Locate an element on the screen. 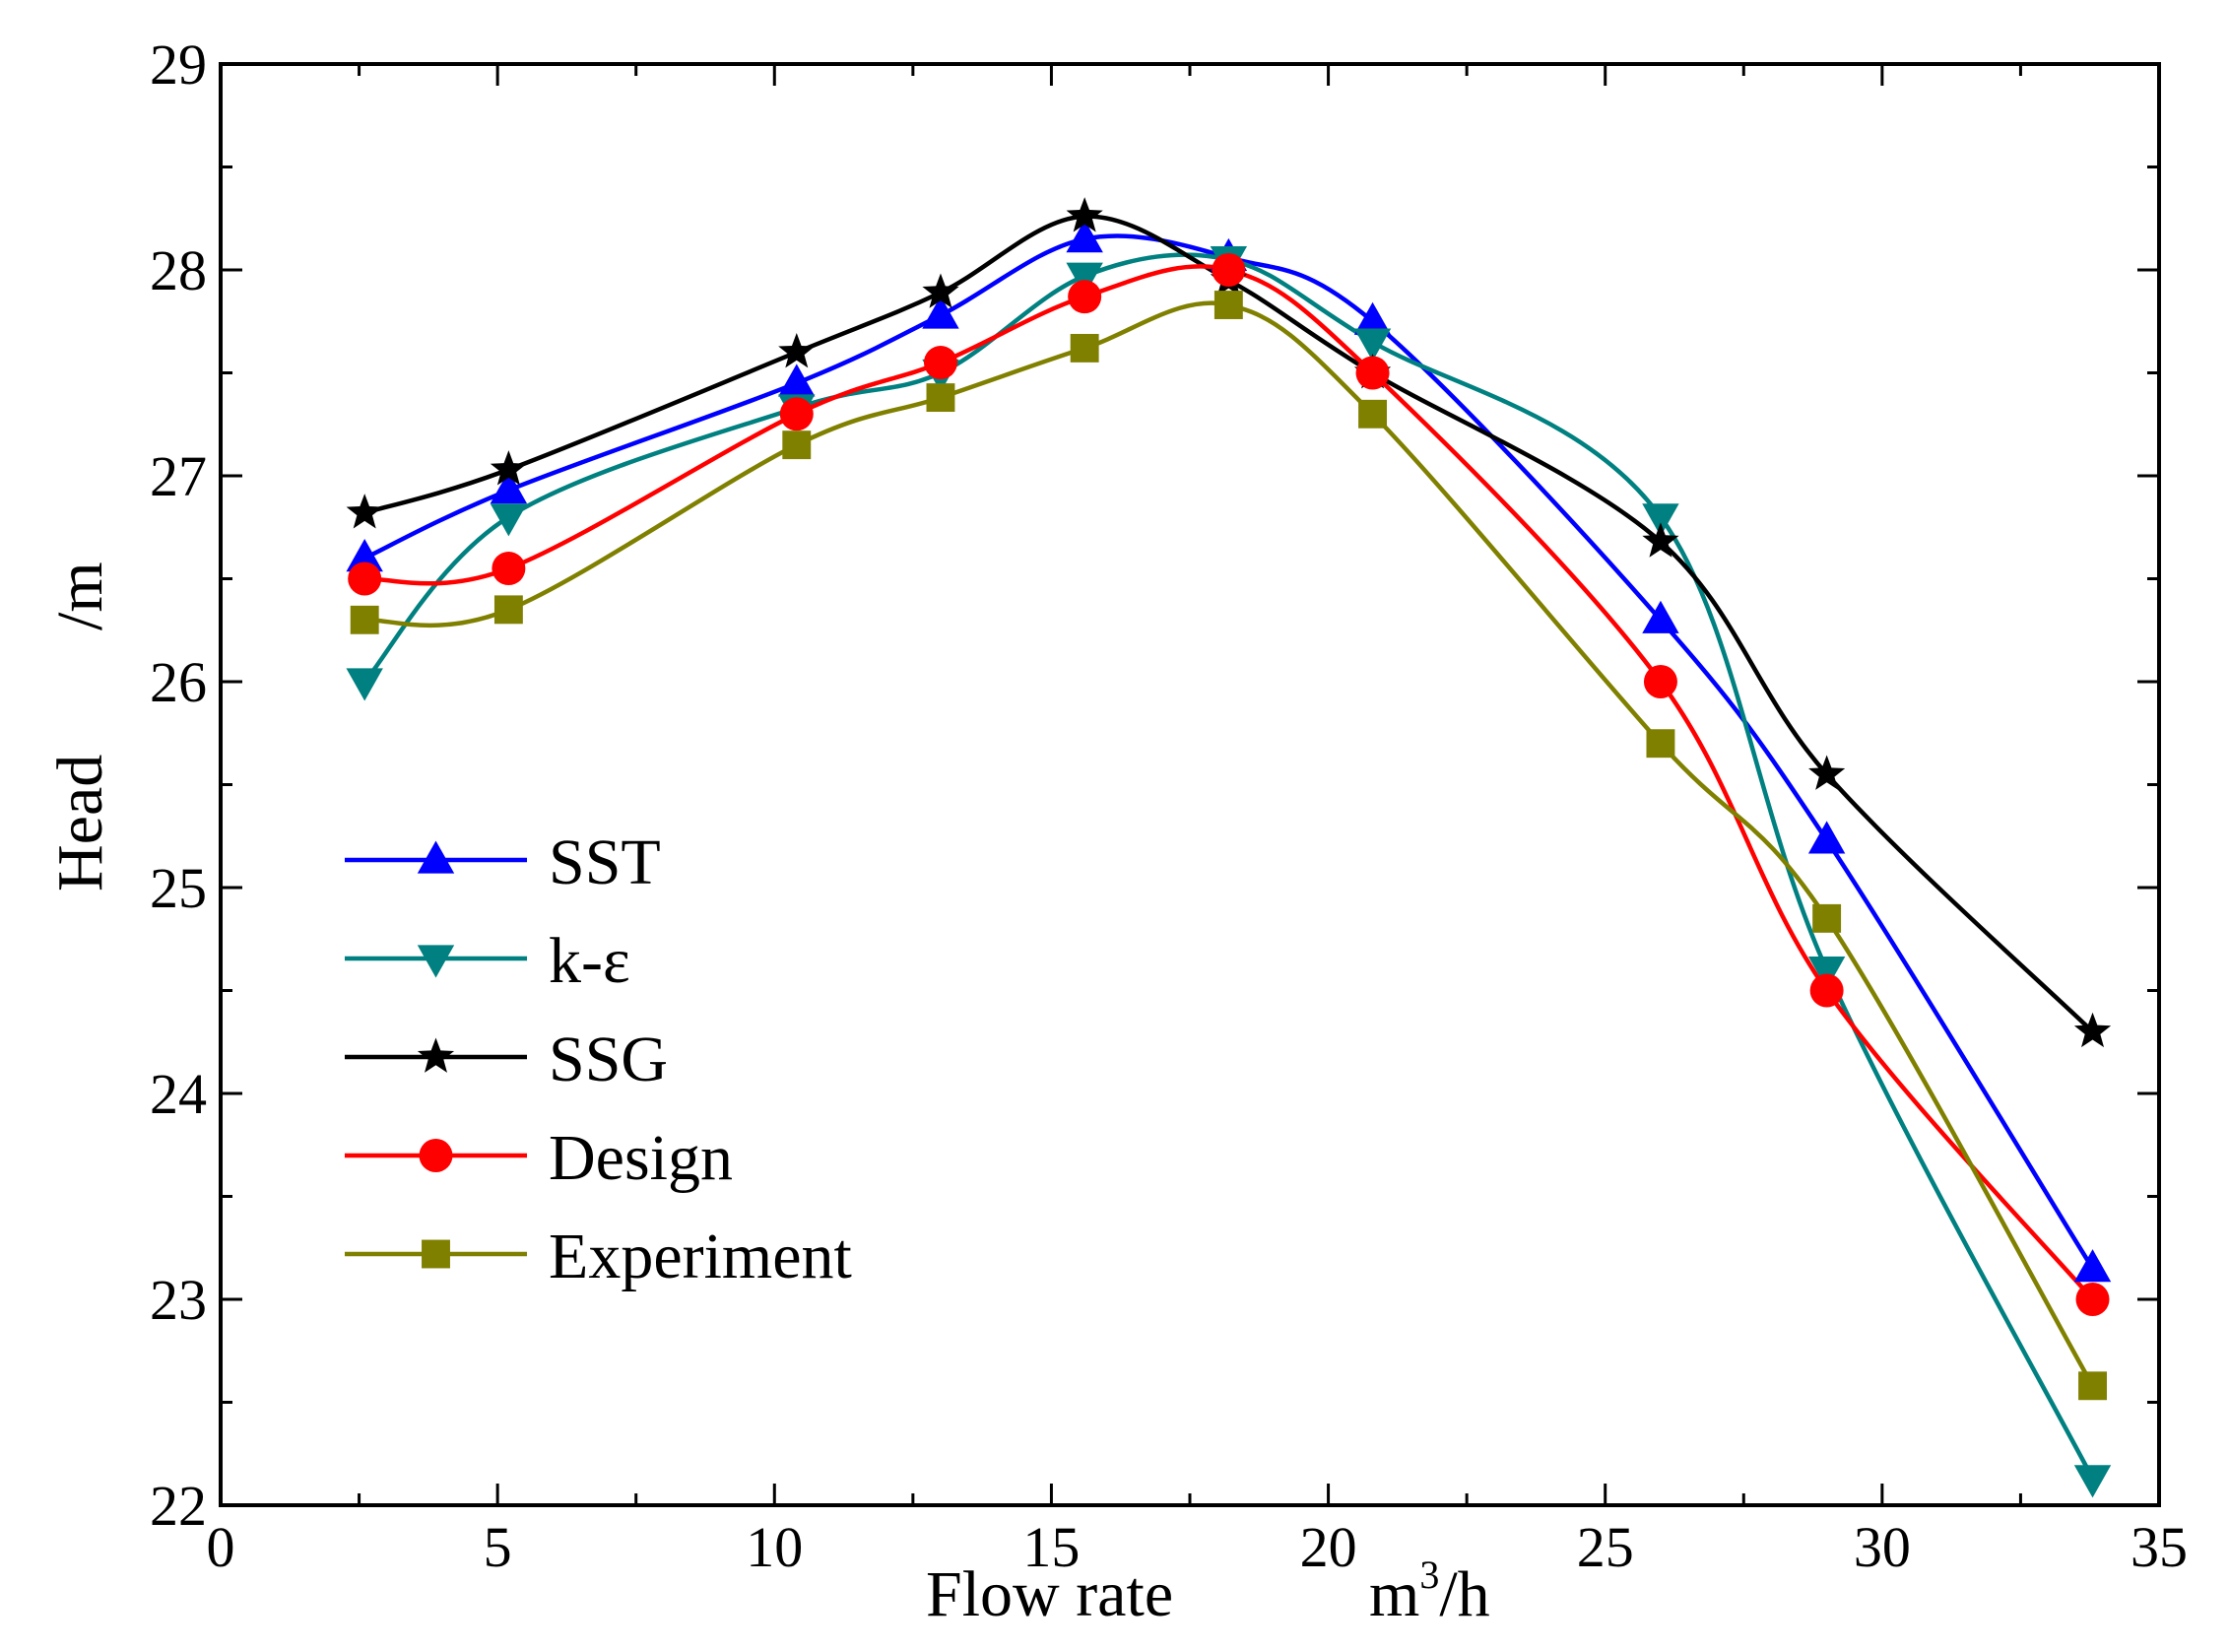 The image size is (2229, 1652). legend-entry: SST is located at coordinates (503, 862).